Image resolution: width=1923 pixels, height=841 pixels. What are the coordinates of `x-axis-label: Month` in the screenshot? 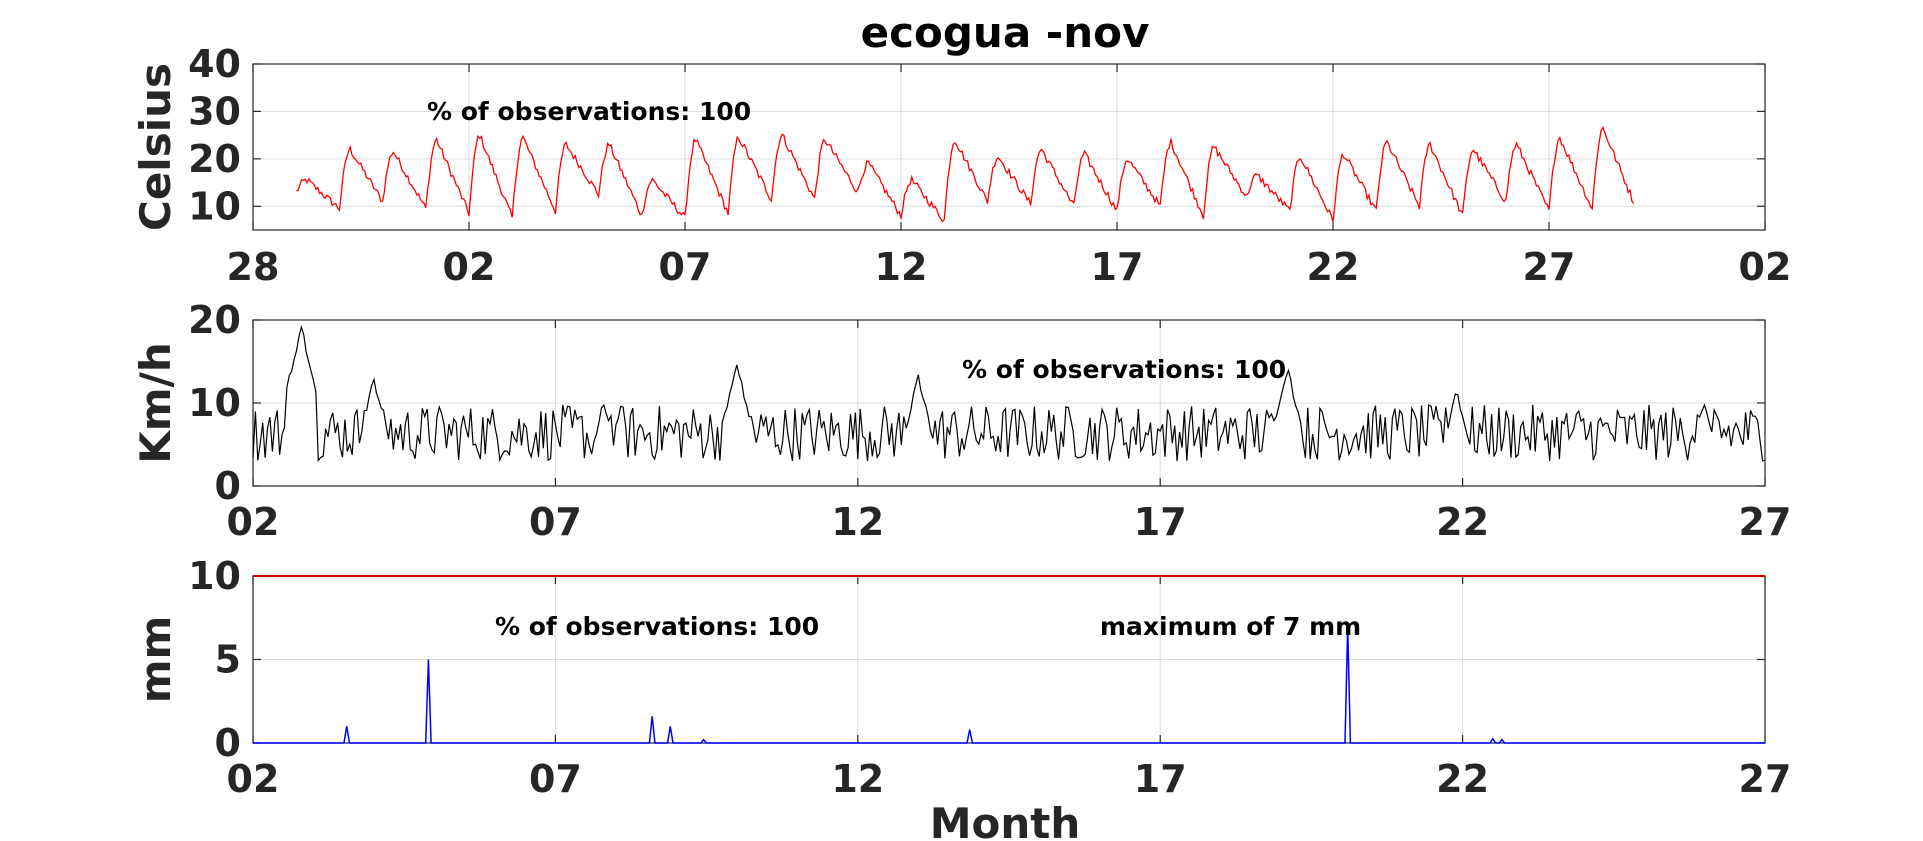 It's located at (1005, 820).